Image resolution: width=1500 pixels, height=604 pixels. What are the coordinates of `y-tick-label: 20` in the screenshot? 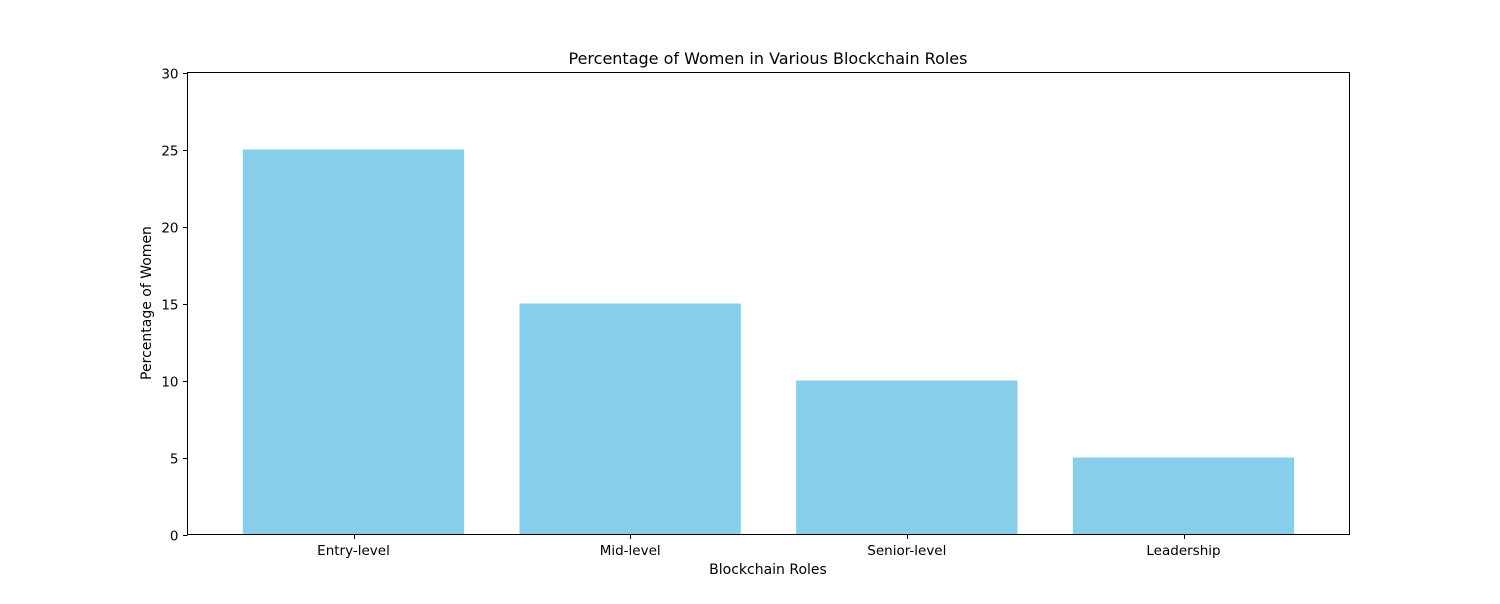 It's located at (169, 229).